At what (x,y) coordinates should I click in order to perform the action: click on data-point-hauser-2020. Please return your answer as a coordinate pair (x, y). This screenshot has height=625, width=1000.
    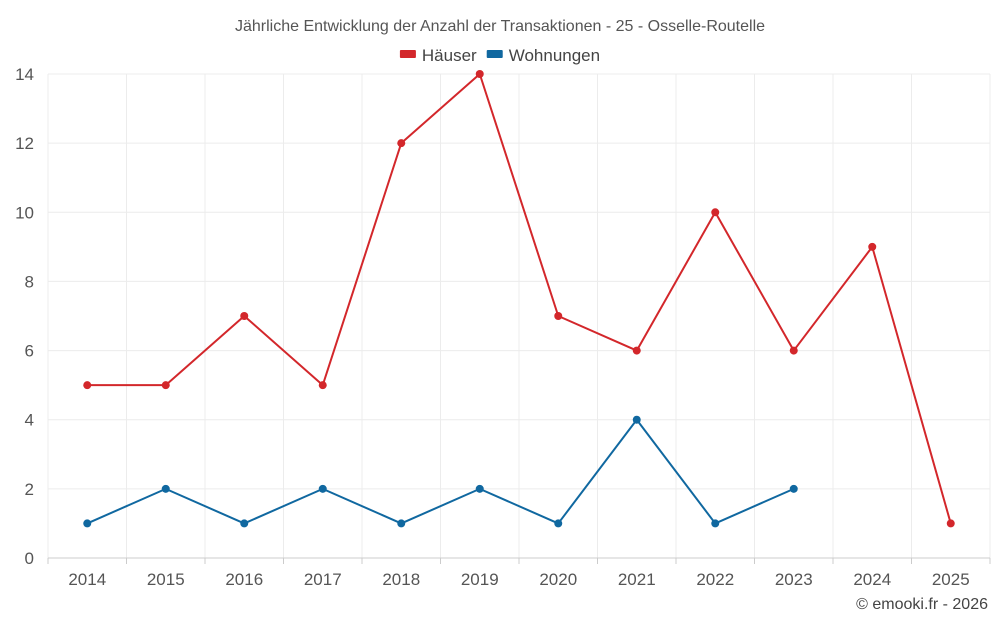
    Looking at the image, I should click on (558, 316).